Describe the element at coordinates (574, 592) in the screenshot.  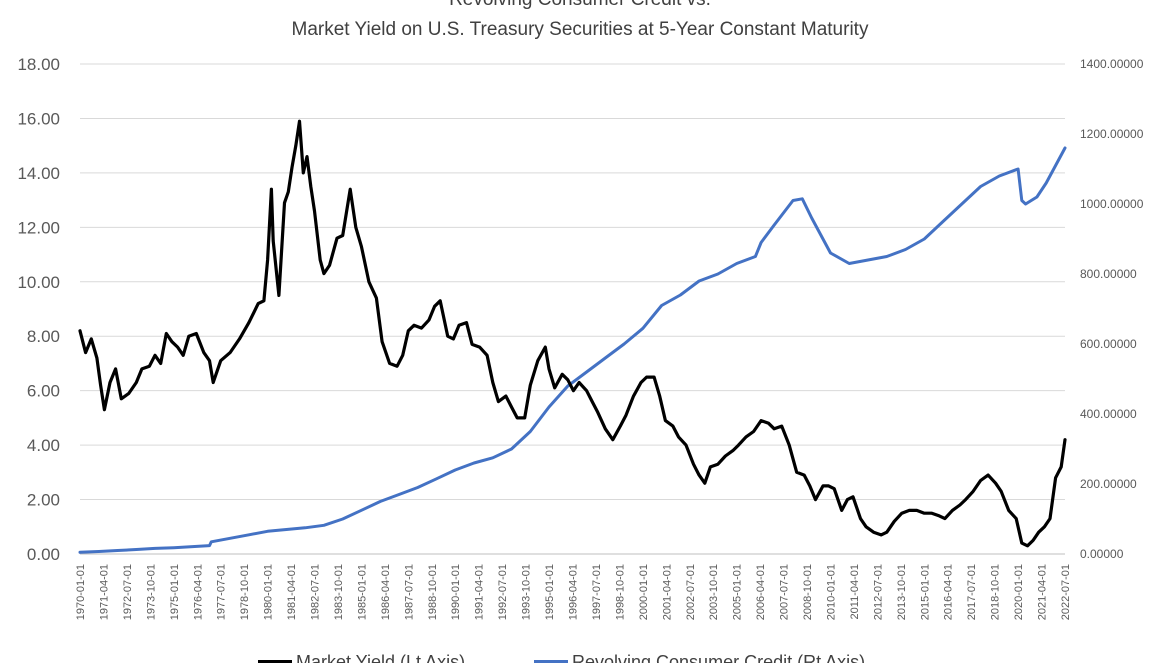
I see `x-tick-label: 1996-04-01` at that location.